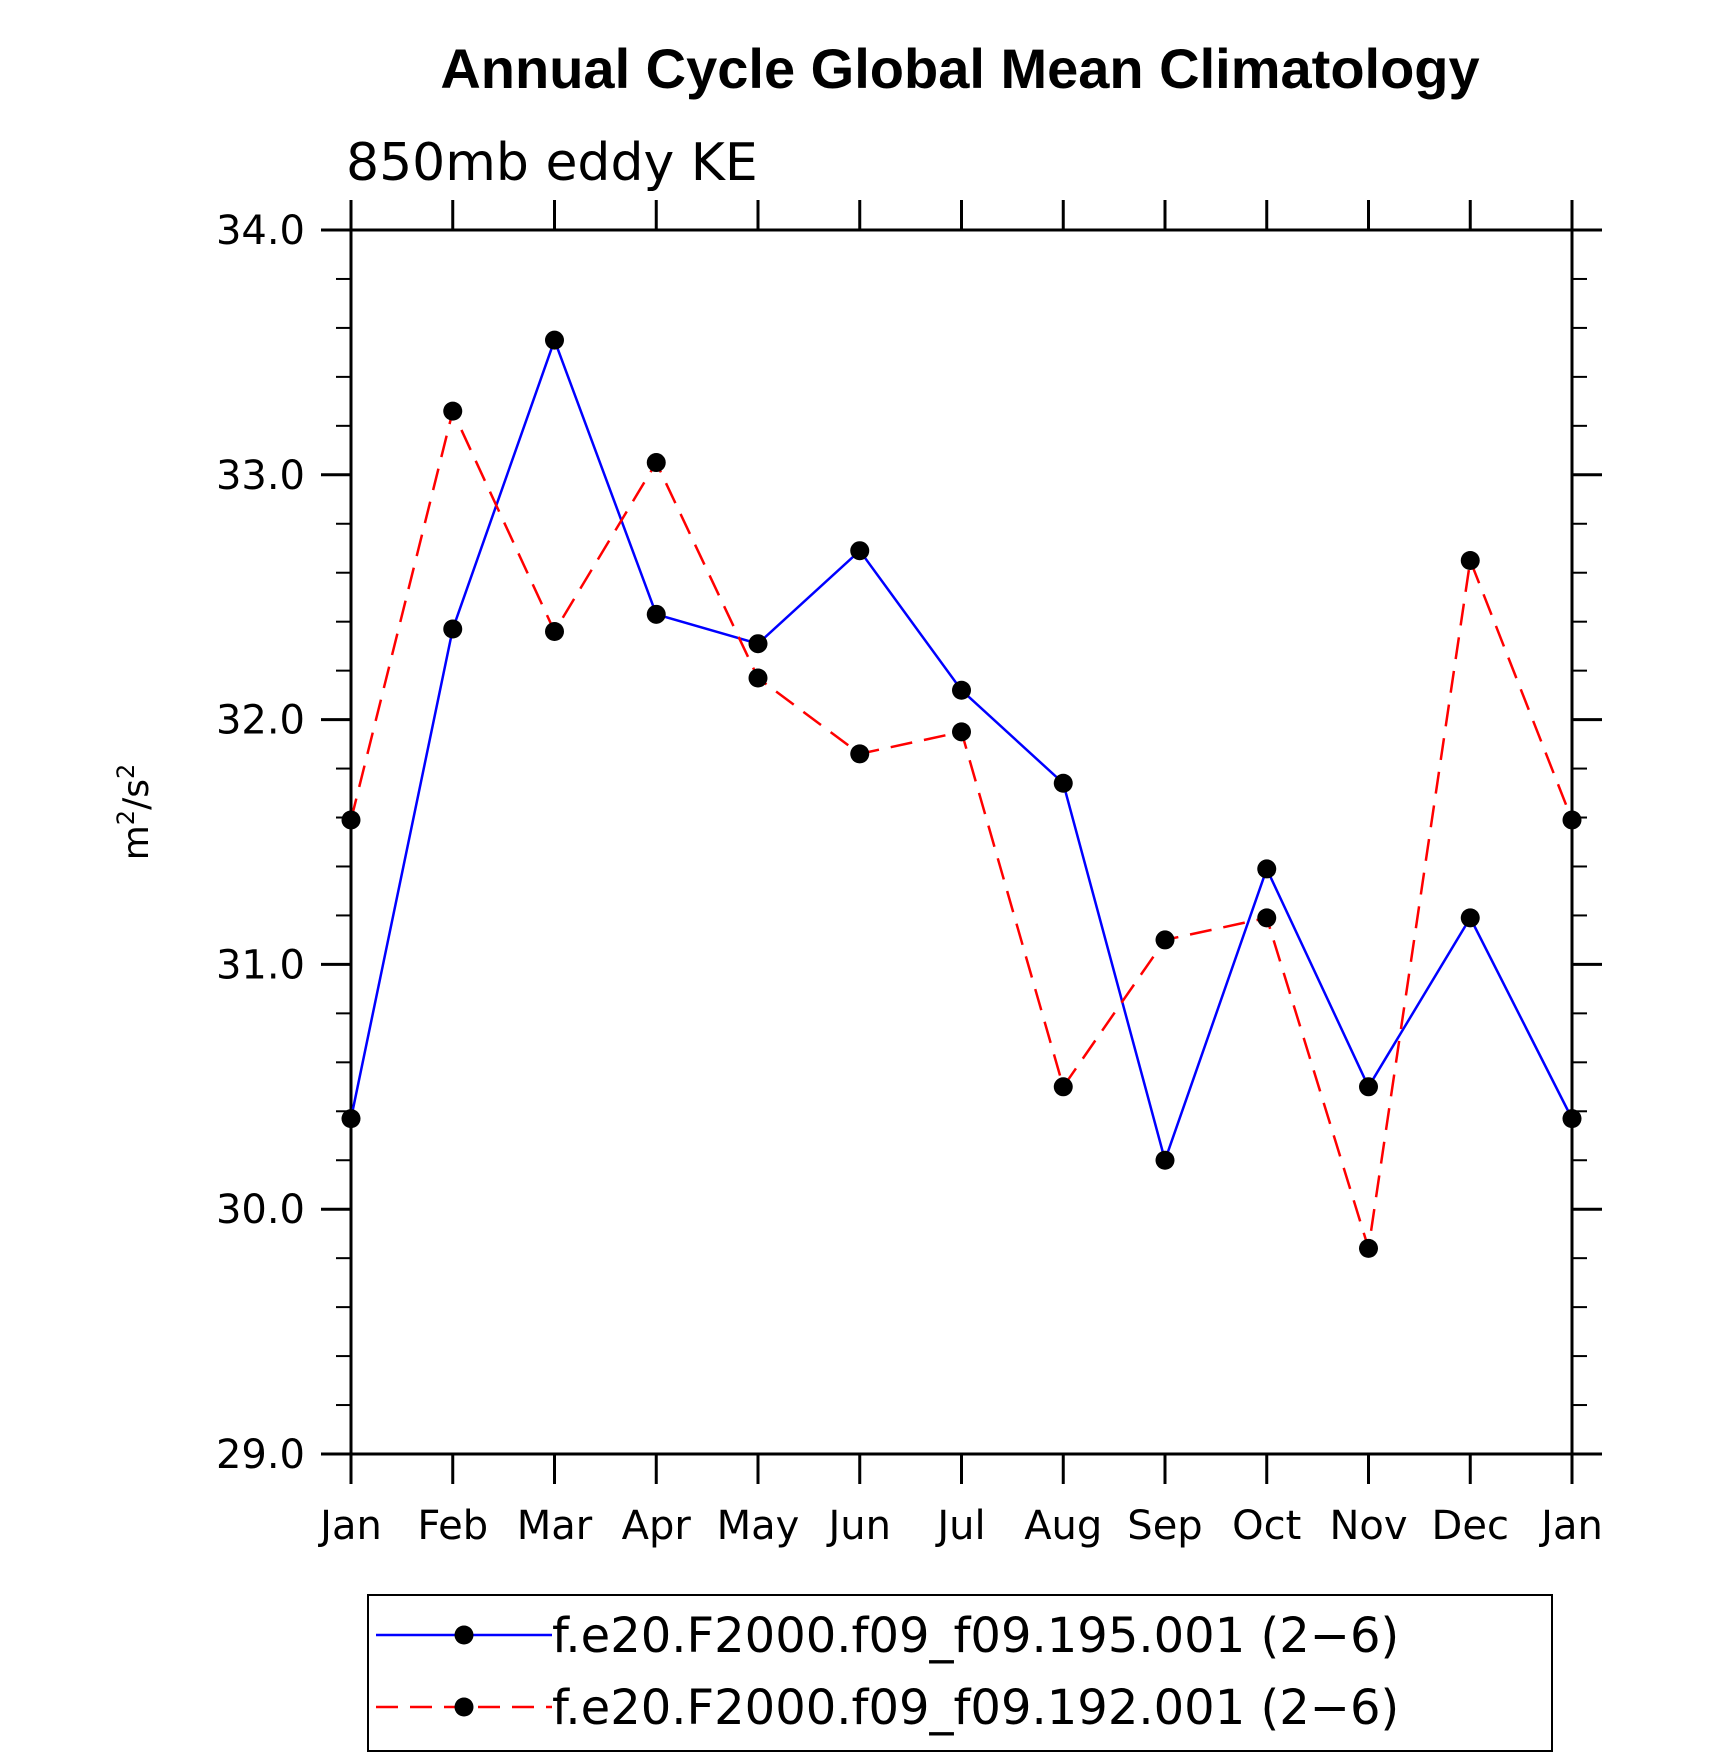  Describe the element at coordinates (1266, 1526) in the screenshot. I see `x-tick-label: Oct` at that location.